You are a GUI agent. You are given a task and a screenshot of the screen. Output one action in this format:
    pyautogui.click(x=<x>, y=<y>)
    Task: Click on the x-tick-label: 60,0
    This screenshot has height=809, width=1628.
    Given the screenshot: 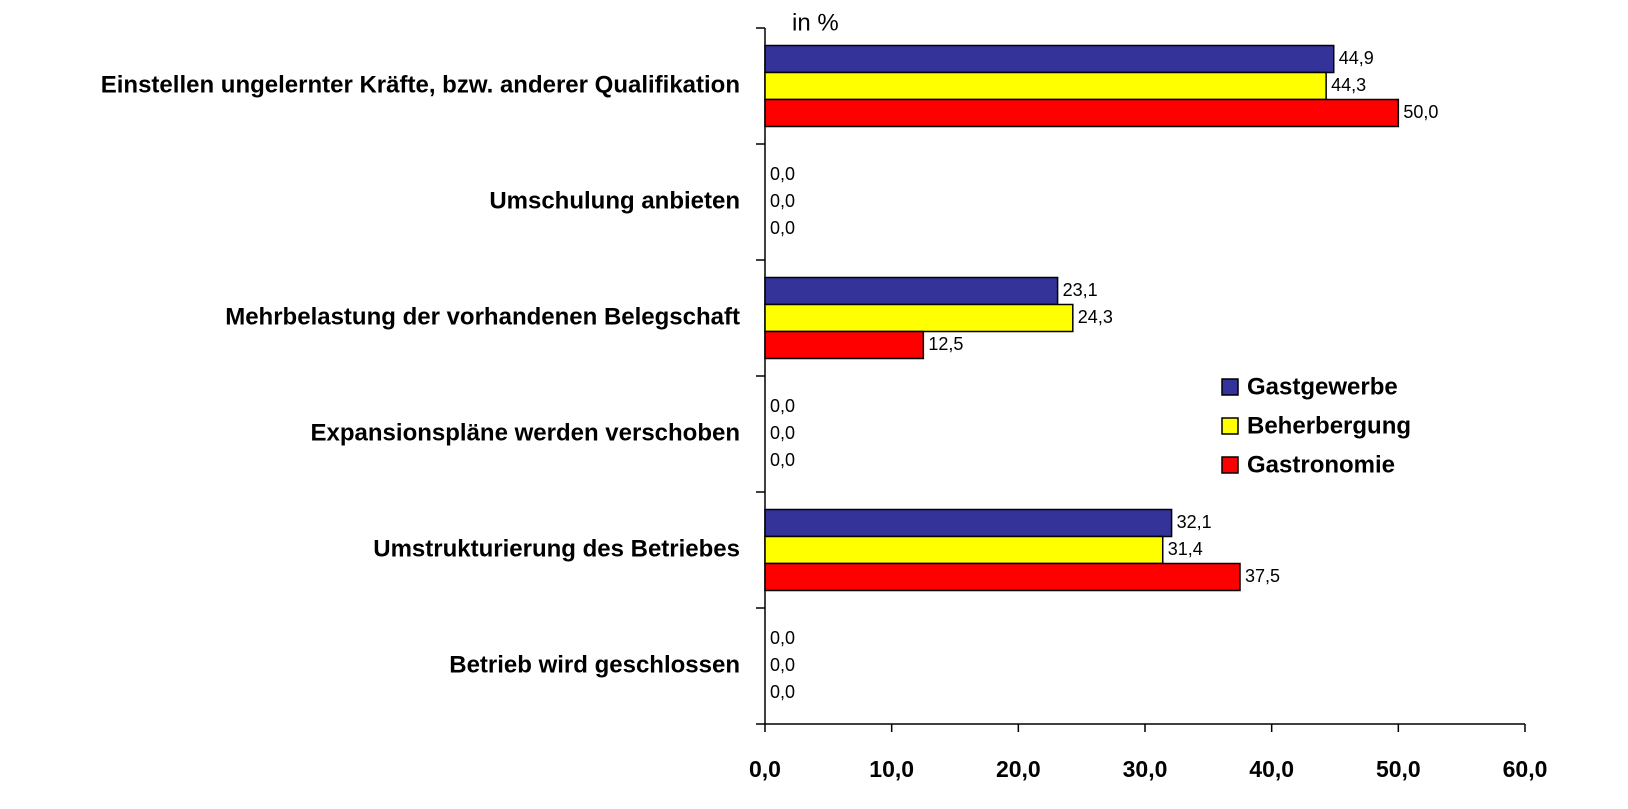 What is the action you would take?
    pyautogui.click(x=1525, y=769)
    